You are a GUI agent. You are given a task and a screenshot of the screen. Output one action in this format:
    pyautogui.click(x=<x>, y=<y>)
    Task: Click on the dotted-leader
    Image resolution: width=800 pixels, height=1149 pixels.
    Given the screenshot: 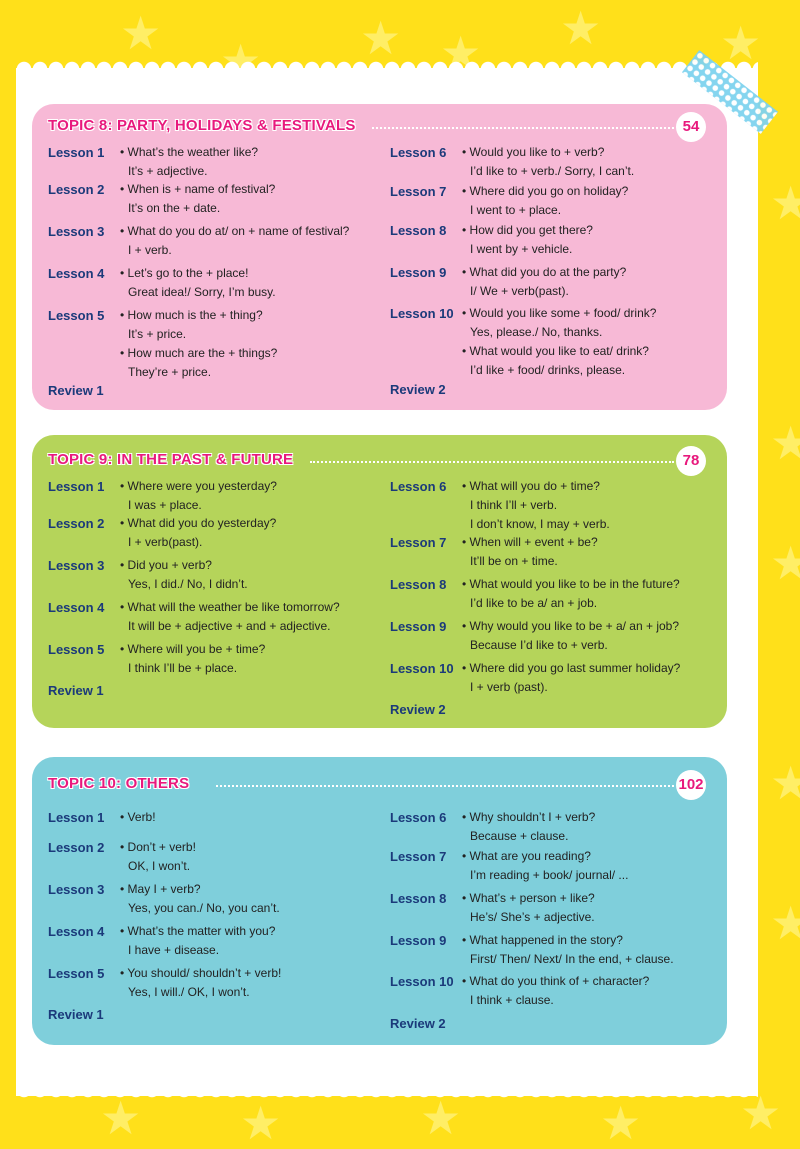 What is the action you would take?
    pyautogui.click(x=523, y=128)
    